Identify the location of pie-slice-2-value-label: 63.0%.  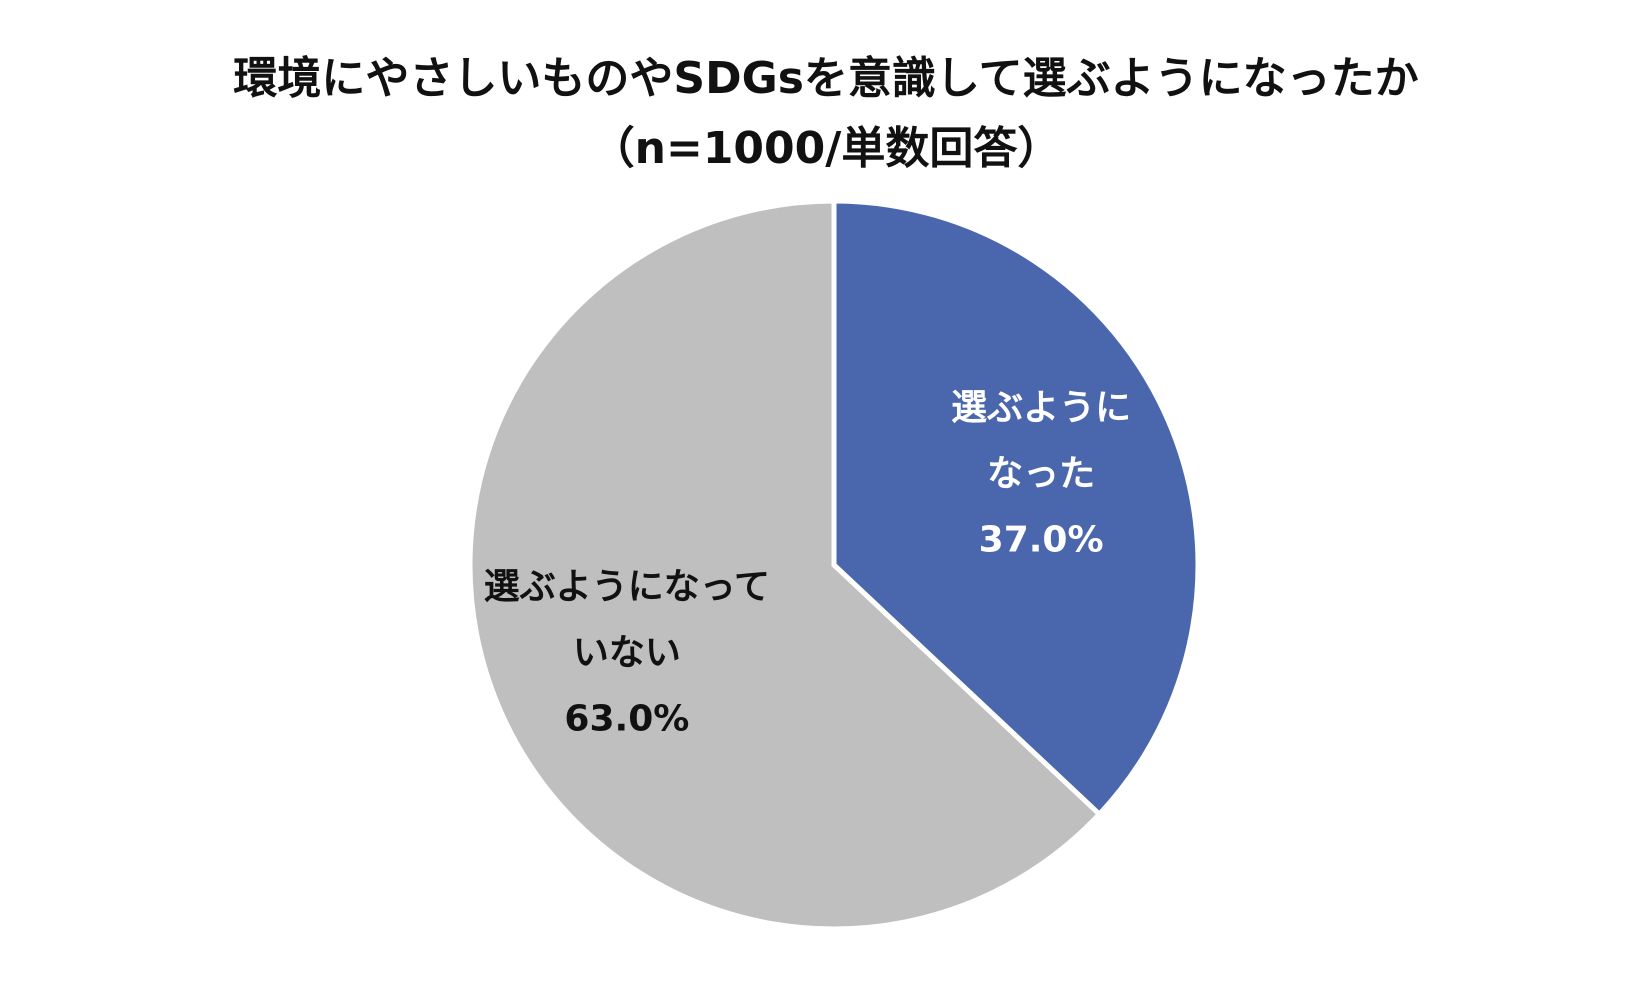
(626, 719).